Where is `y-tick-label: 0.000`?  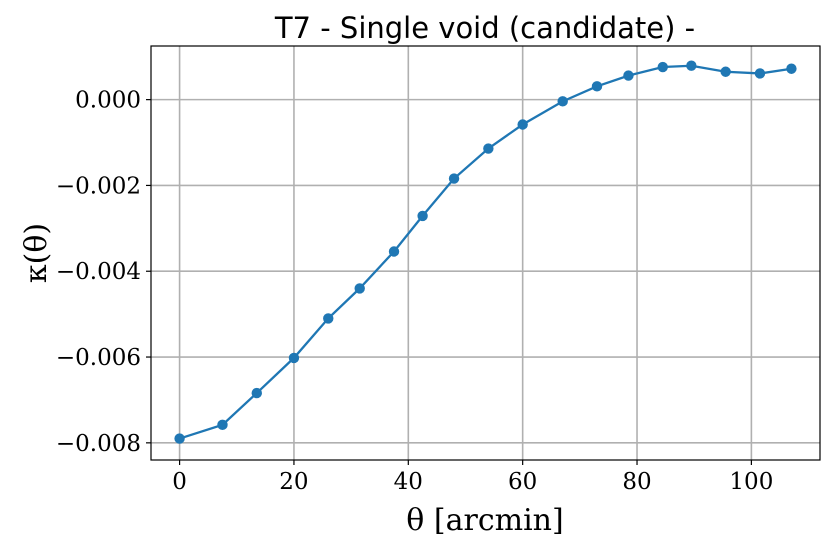 y-tick-label: 0.000 is located at coordinates (108, 101).